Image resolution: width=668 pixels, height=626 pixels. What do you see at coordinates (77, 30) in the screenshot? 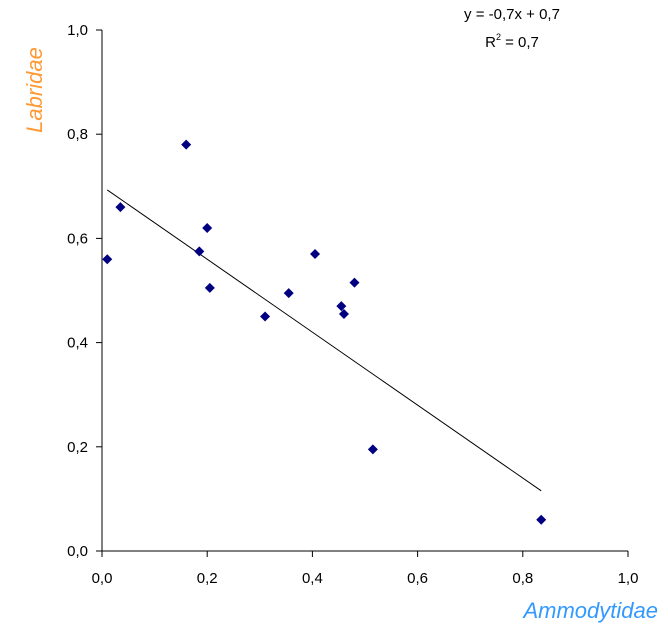
I see `y-tick-label: 1,0` at bounding box center [77, 30].